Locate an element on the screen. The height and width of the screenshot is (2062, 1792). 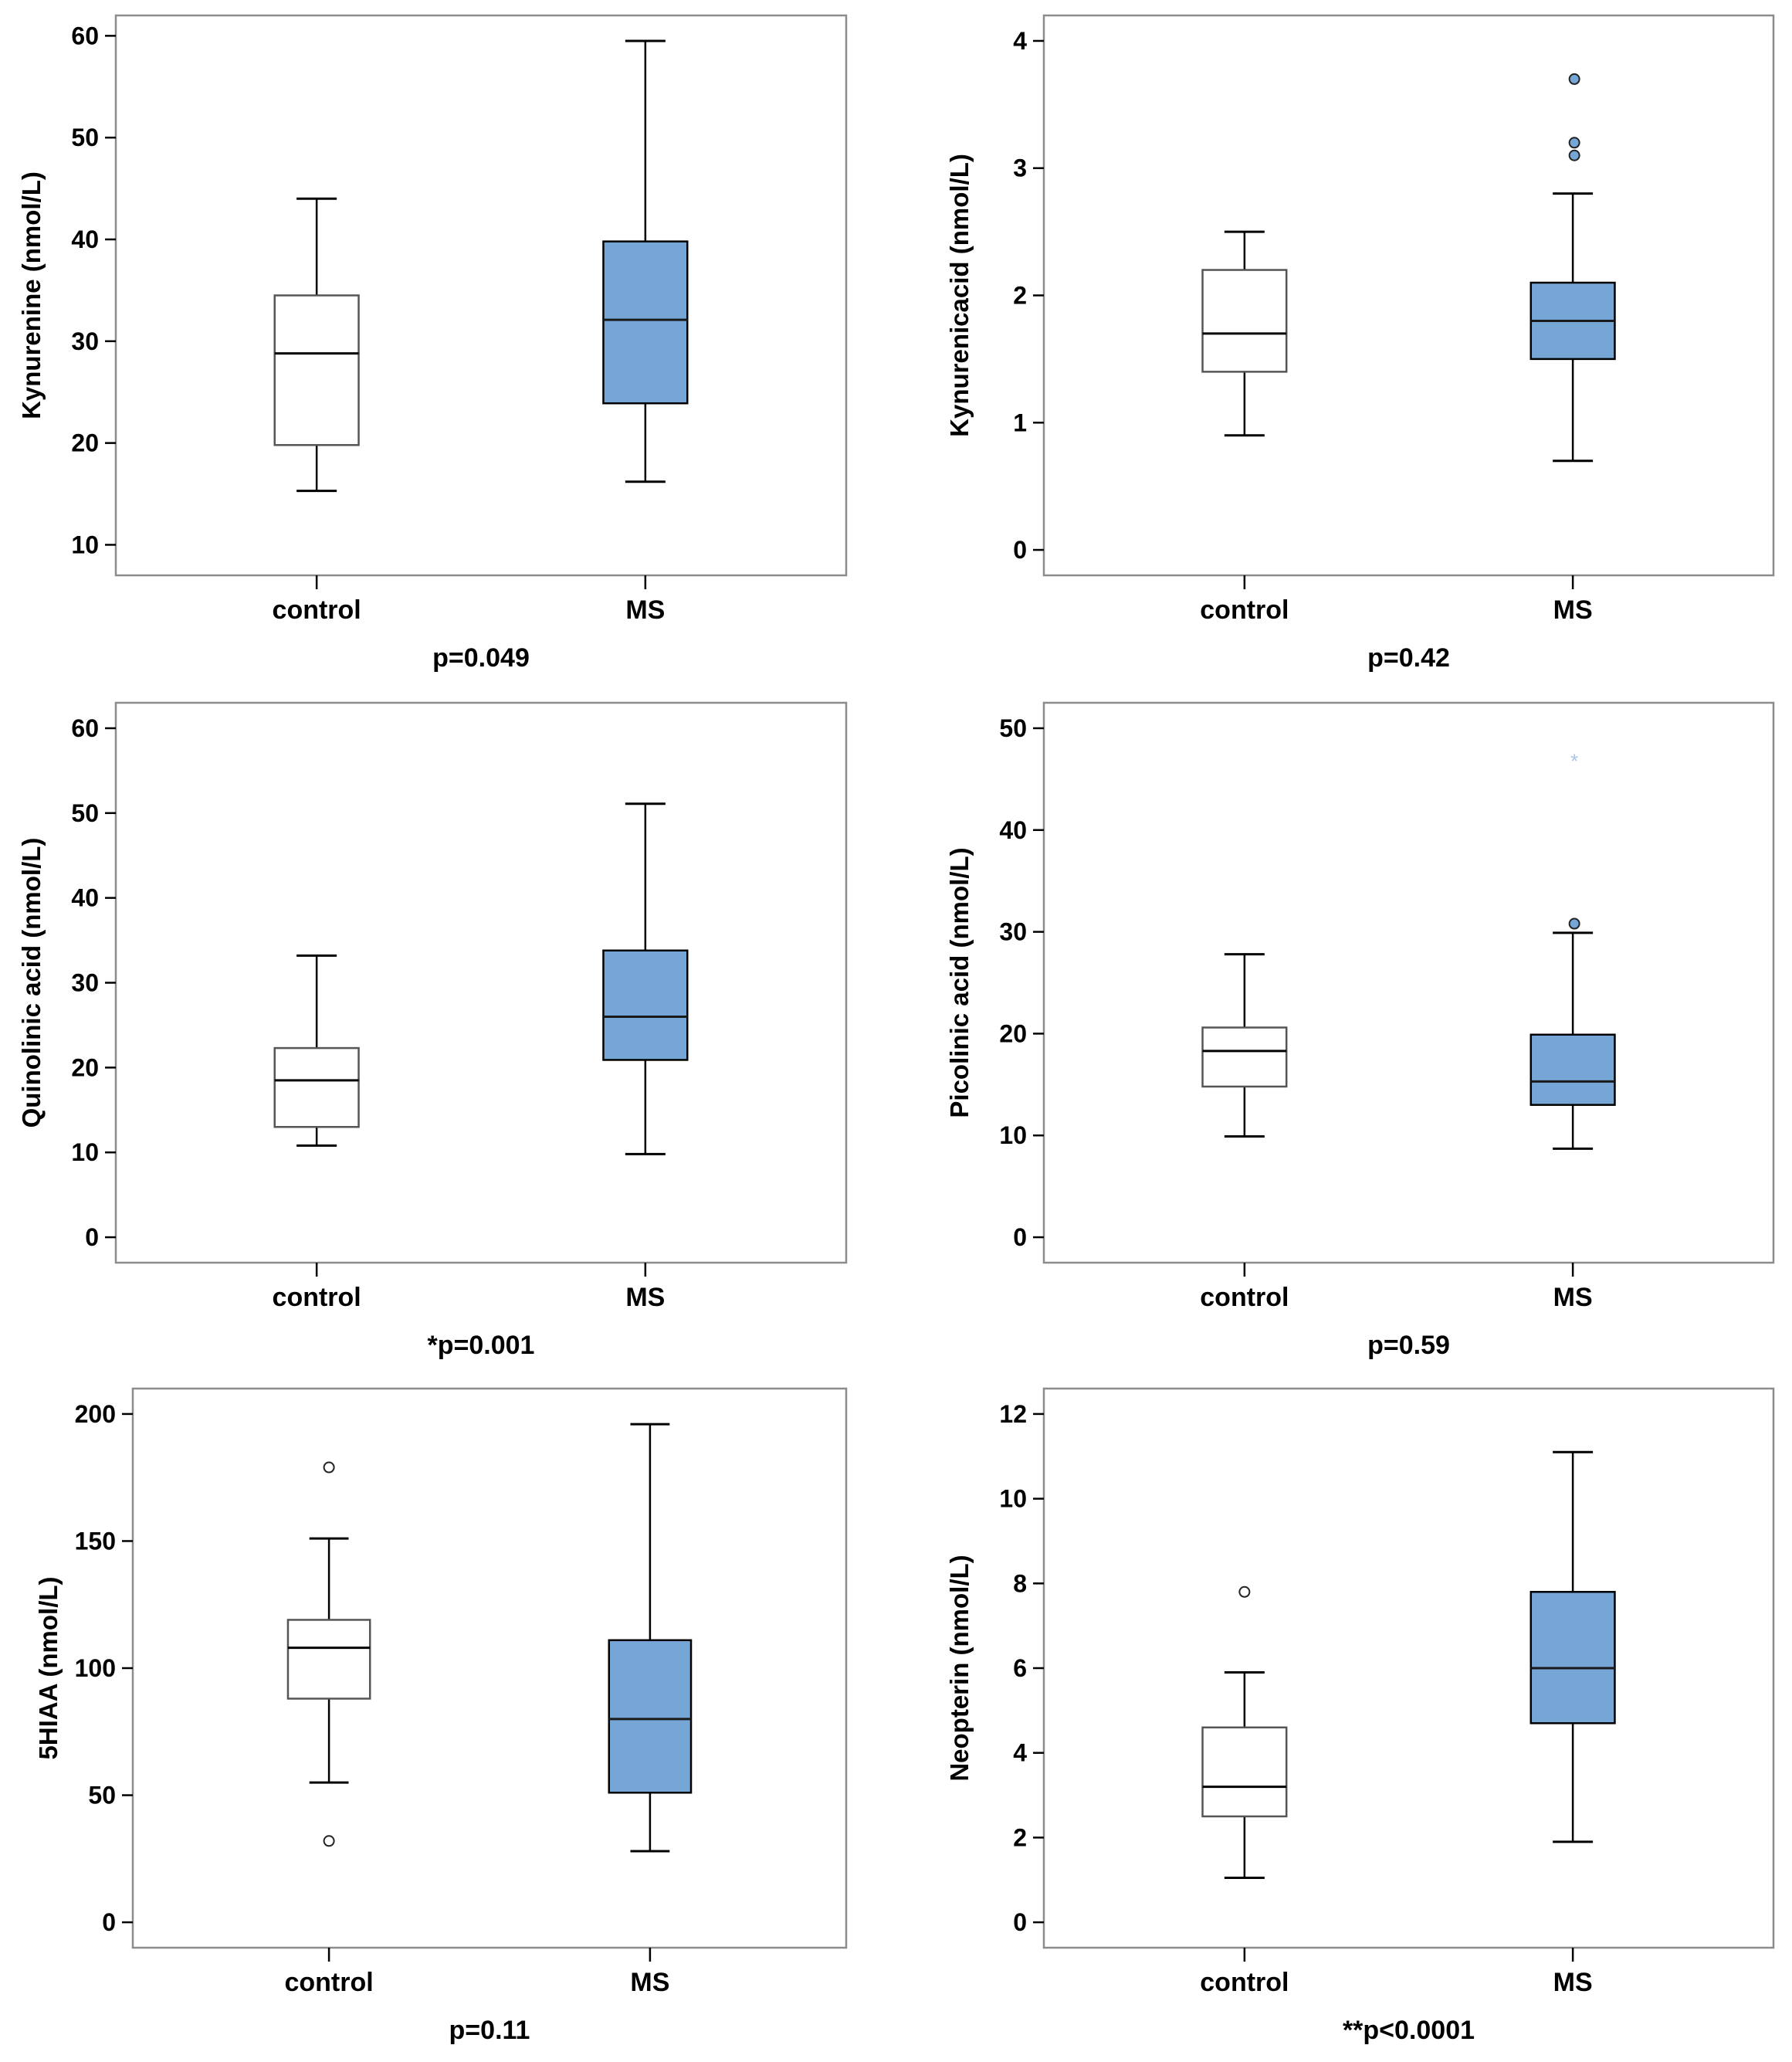
y-tick-label: 6 is located at coordinates (1020, 1668).